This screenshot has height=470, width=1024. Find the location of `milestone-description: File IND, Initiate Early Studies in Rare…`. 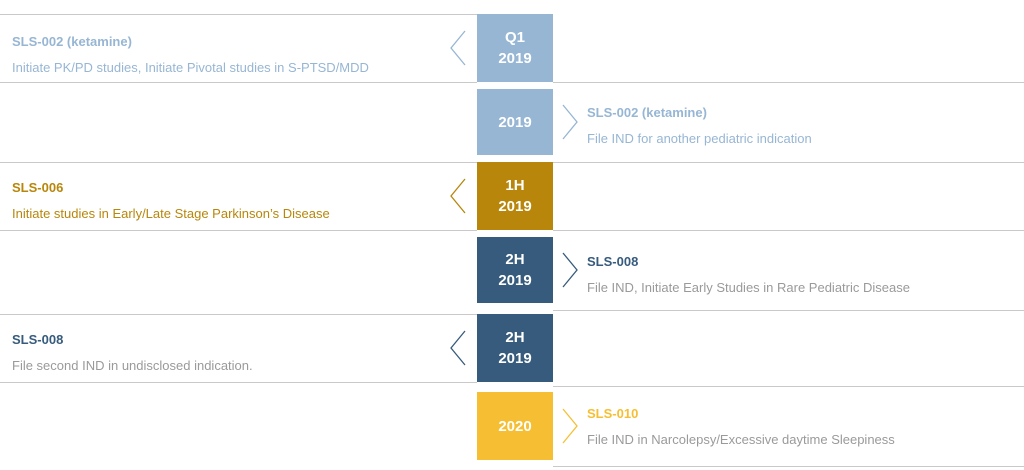

milestone-description: File IND, Initiate Early Studies in Rare… is located at coordinates (748, 287).